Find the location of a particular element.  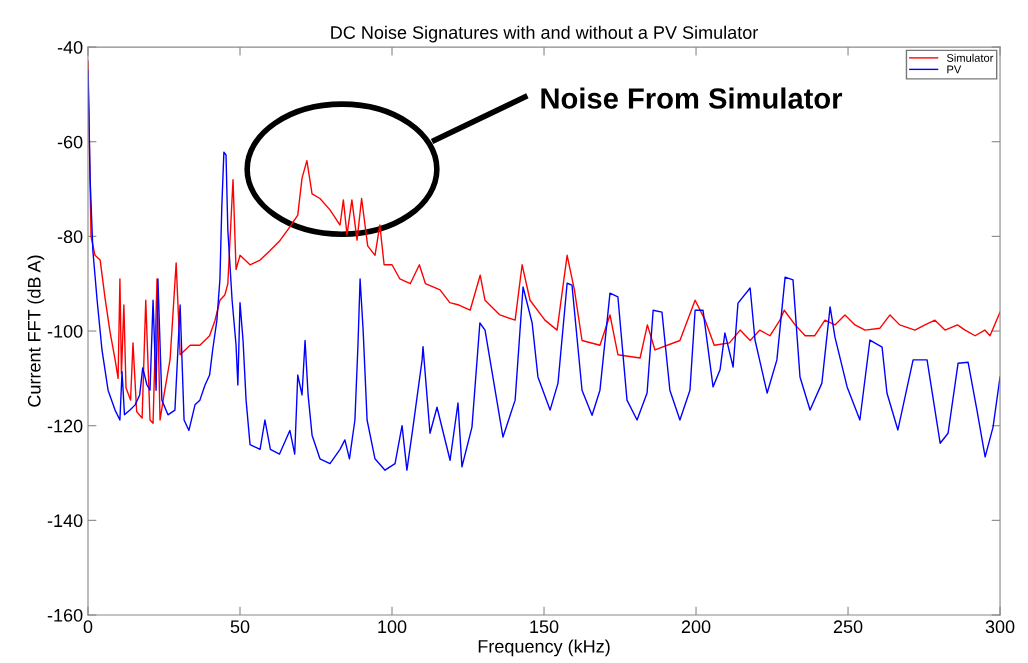

x-tick-label: 300 is located at coordinates (1000, 627).